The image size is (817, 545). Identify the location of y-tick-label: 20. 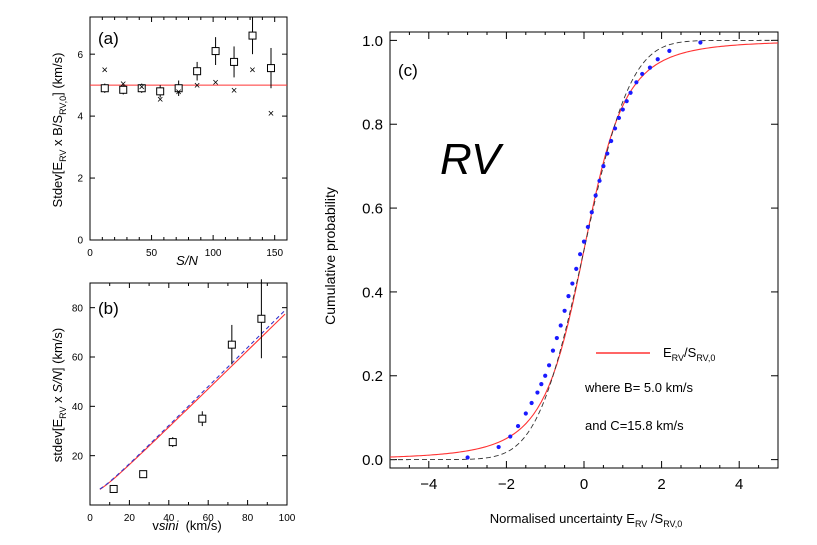
(78, 456).